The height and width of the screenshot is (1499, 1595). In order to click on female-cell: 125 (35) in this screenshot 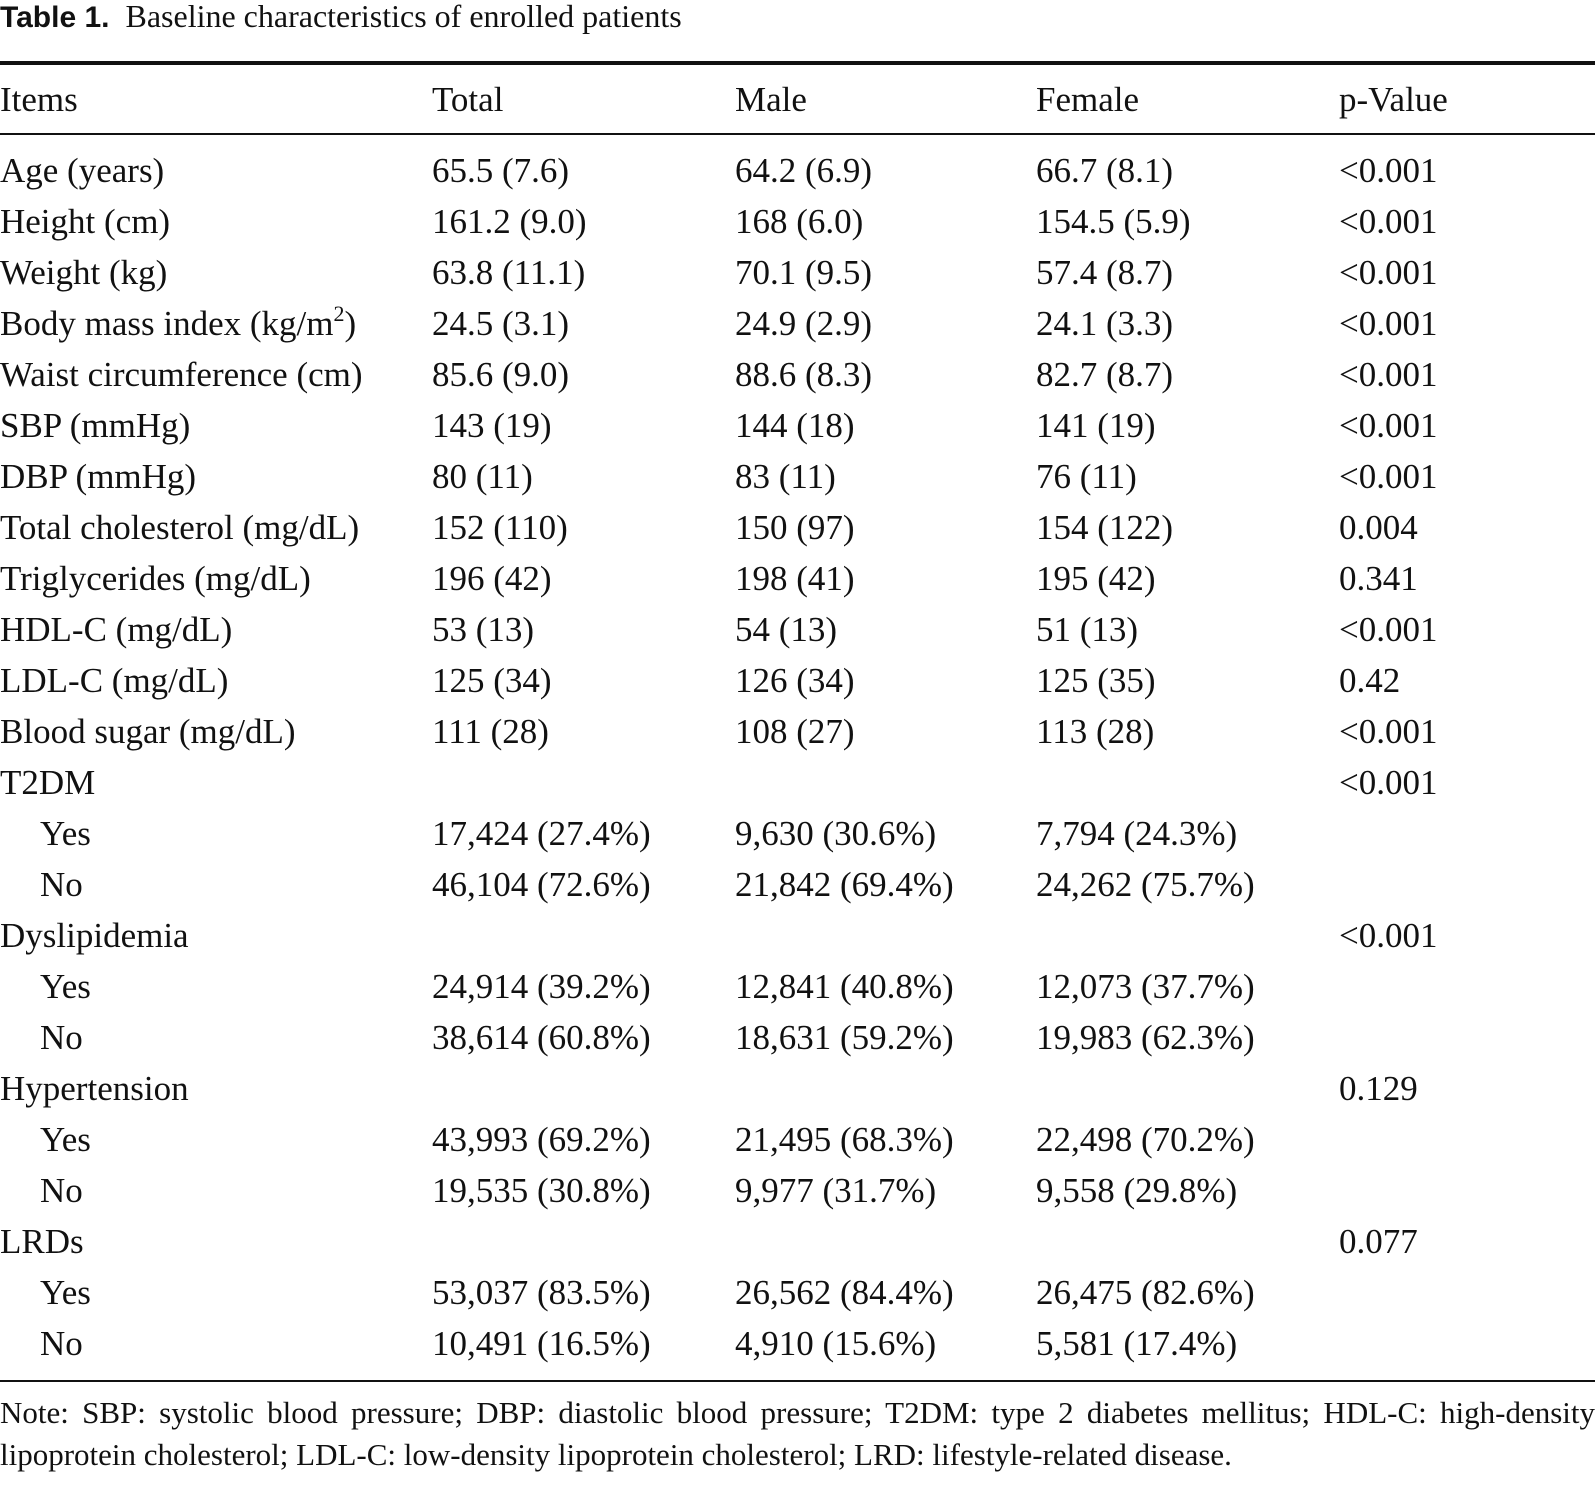, I will do `click(1096, 680)`.